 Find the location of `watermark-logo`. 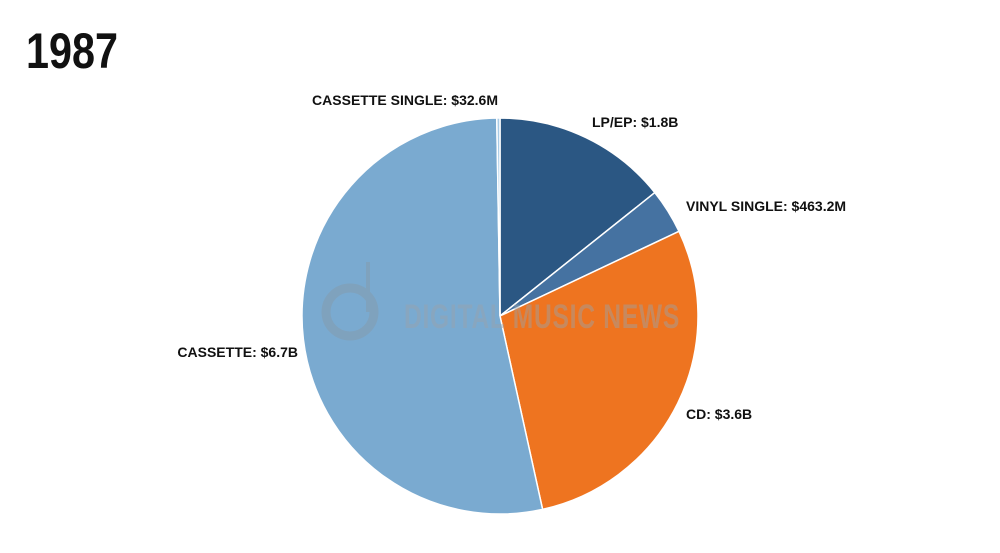

watermark-logo is located at coordinates (350, 301).